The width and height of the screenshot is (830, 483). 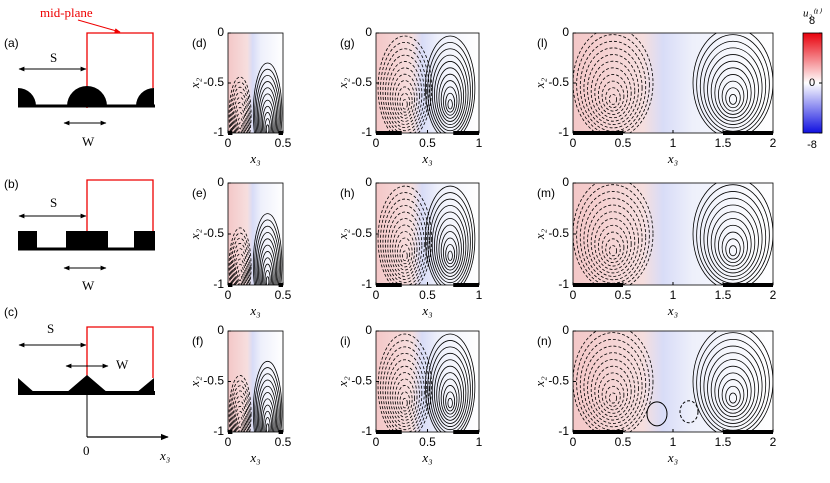 I want to click on x-tick-label: 2, so click(x=773, y=295).